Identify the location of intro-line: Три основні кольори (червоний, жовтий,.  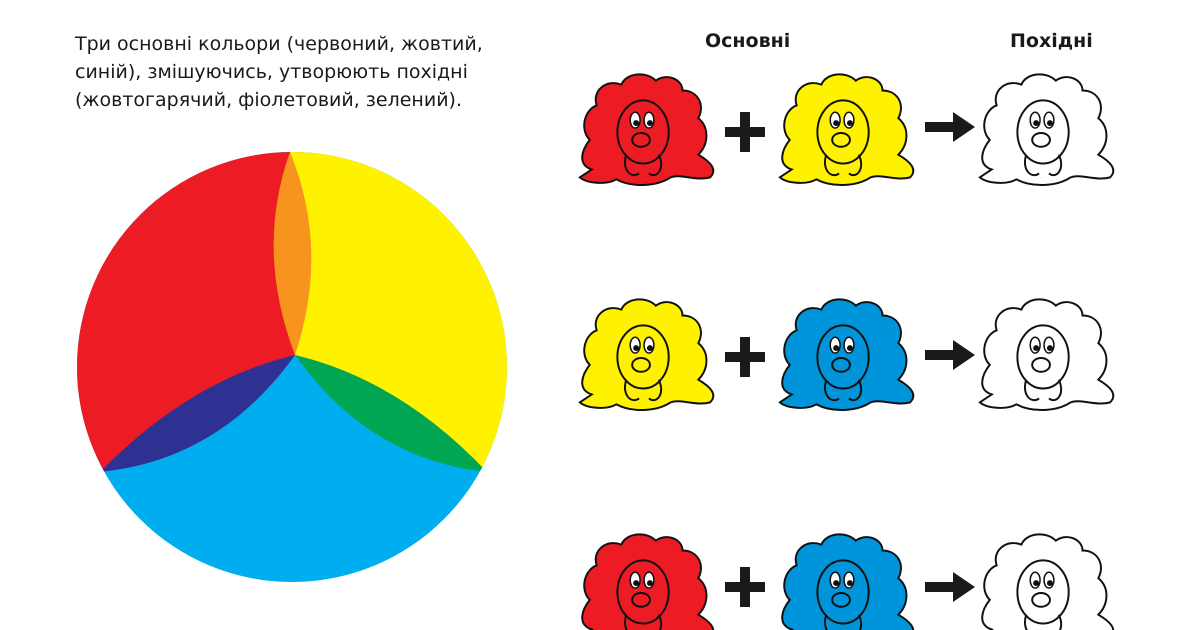
(279, 44).